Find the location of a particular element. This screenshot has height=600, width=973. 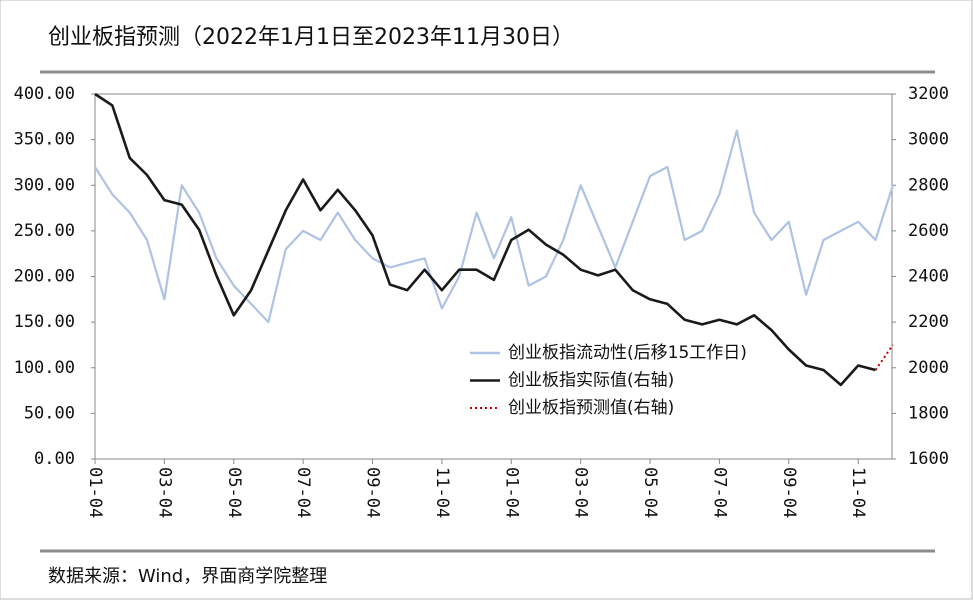

y-tick-label: 300.00 is located at coordinates (44, 185).